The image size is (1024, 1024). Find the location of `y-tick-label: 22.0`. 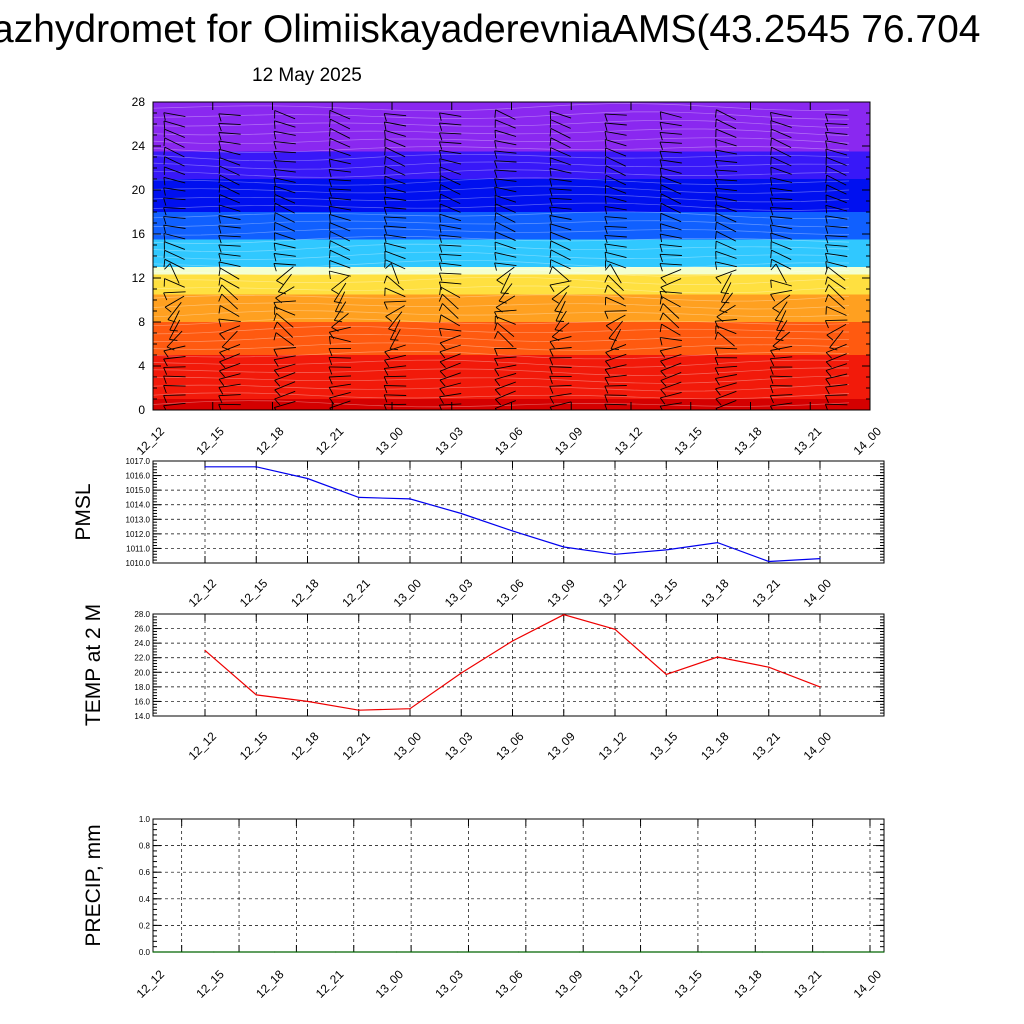

y-tick-label: 22.0 is located at coordinates (142, 658).